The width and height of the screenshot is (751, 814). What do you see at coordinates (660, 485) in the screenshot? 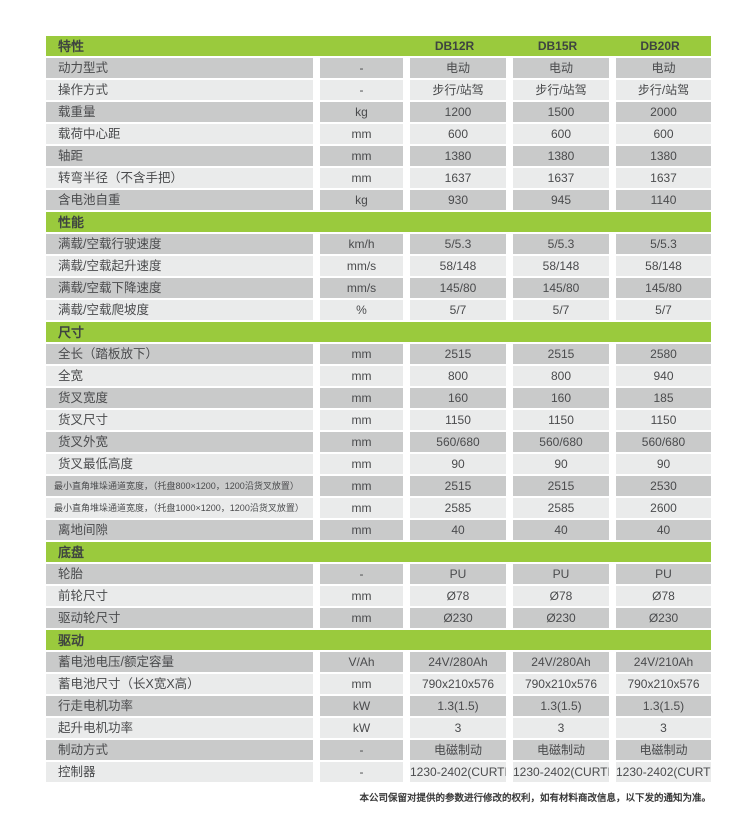
I see `row-value-db20r: 2530` at bounding box center [660, 485].